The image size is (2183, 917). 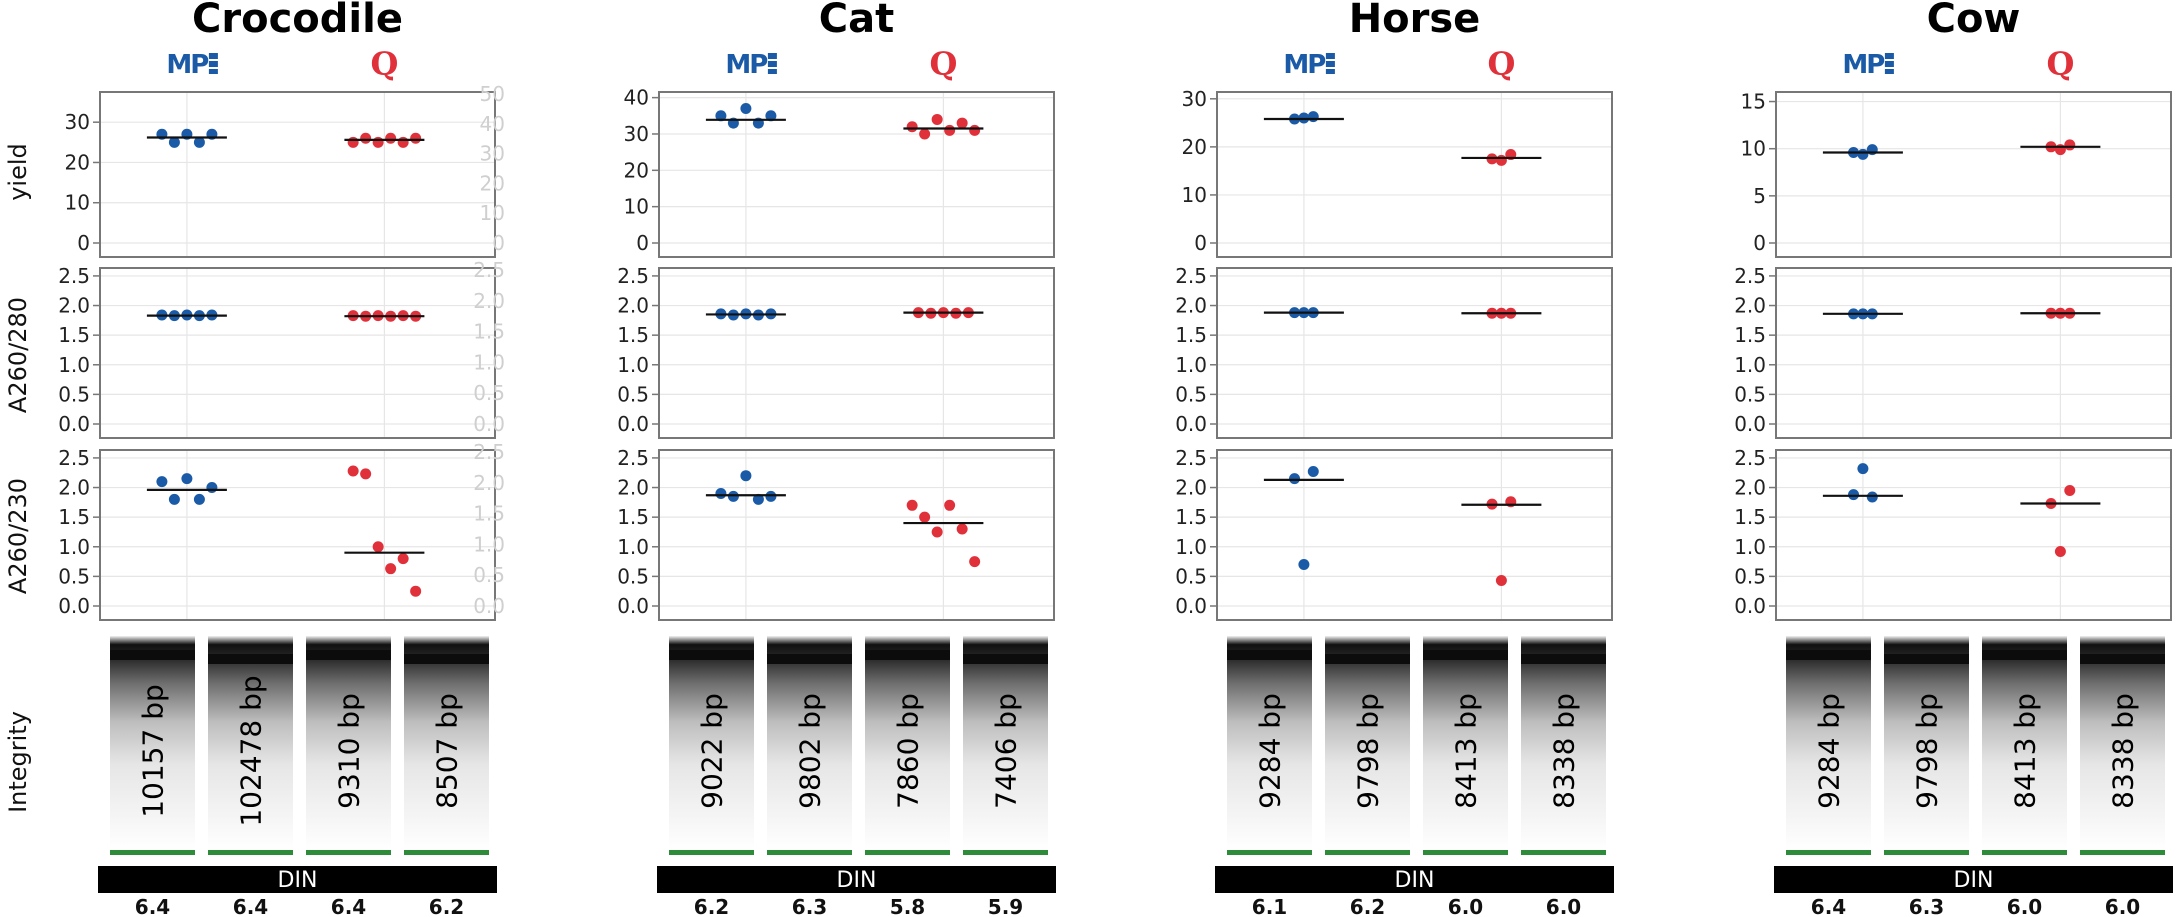 I want to click on din-label: DIN, so click(x=298, y=880).